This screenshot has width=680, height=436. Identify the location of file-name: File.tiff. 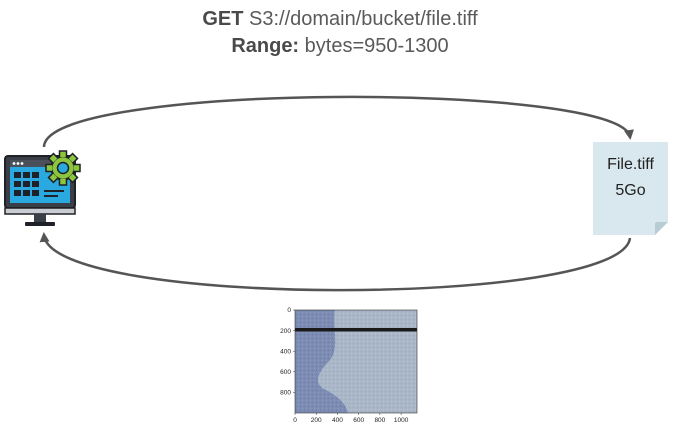
(630, 164).